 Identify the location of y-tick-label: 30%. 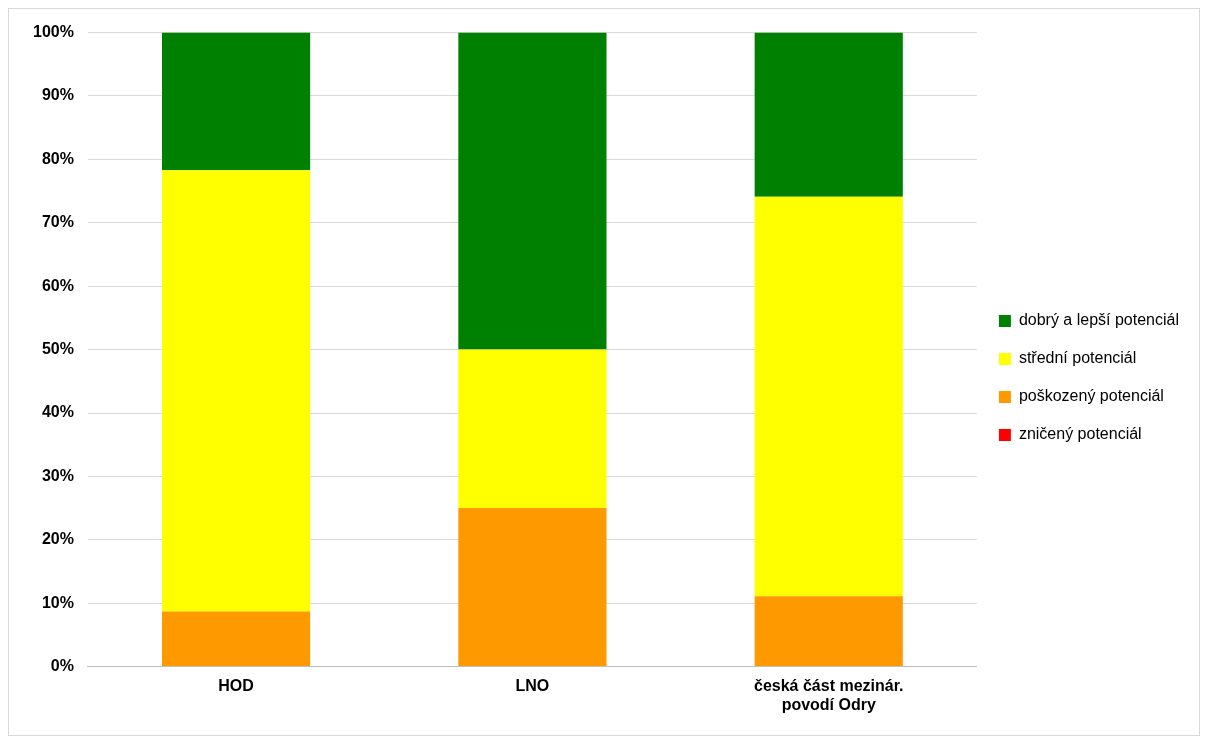
(57, 475).